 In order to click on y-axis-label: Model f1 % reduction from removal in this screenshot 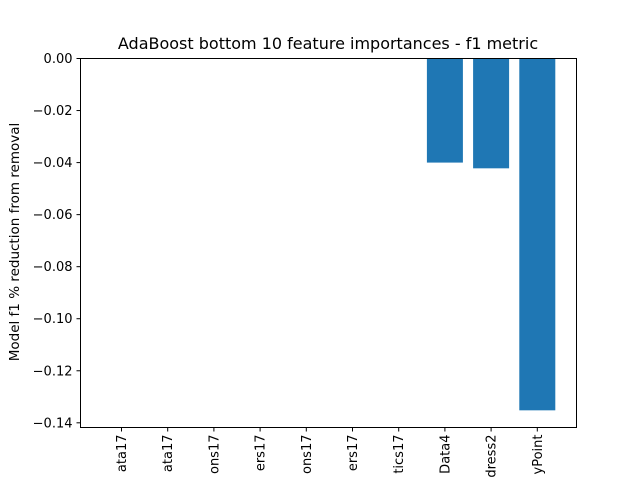, I will do `click(15, 242)`.